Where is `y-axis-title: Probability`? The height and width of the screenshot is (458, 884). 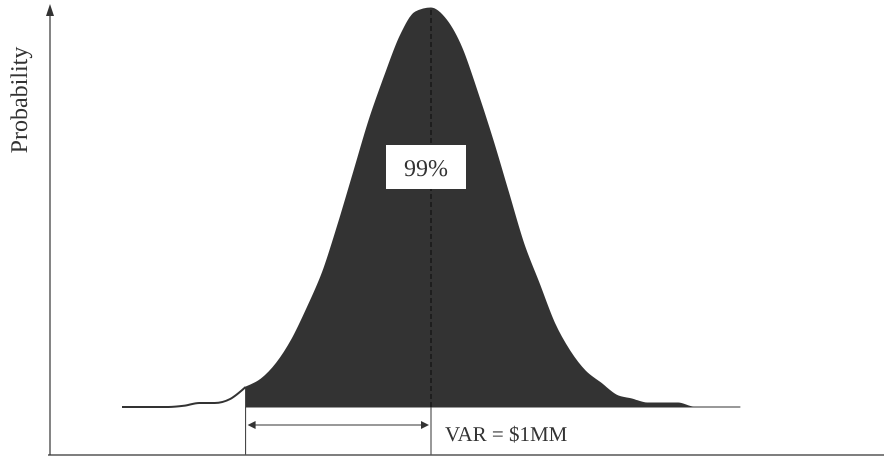
y-axis-title: Probability is located at coordinates (20, 100).